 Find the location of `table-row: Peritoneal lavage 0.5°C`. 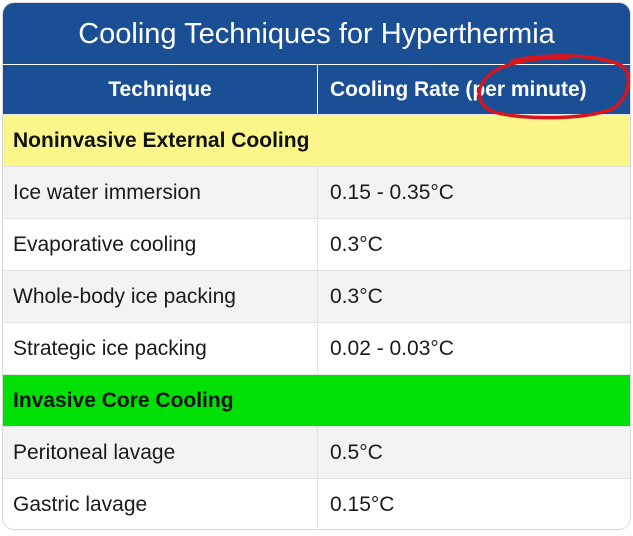

table-row: Peritoneal lavage 0.5°C is located at coordinates (316, 452).